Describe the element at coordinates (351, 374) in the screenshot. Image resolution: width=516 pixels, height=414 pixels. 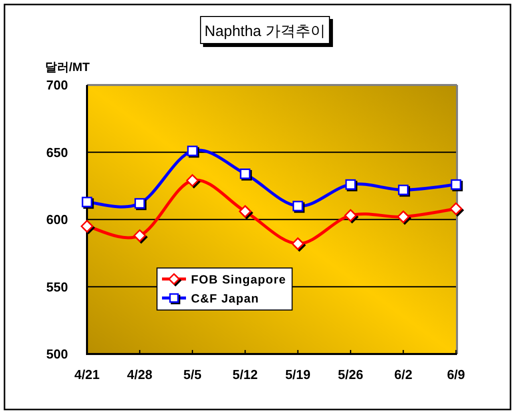
I see `x-tick-label: 5/26` at that location.